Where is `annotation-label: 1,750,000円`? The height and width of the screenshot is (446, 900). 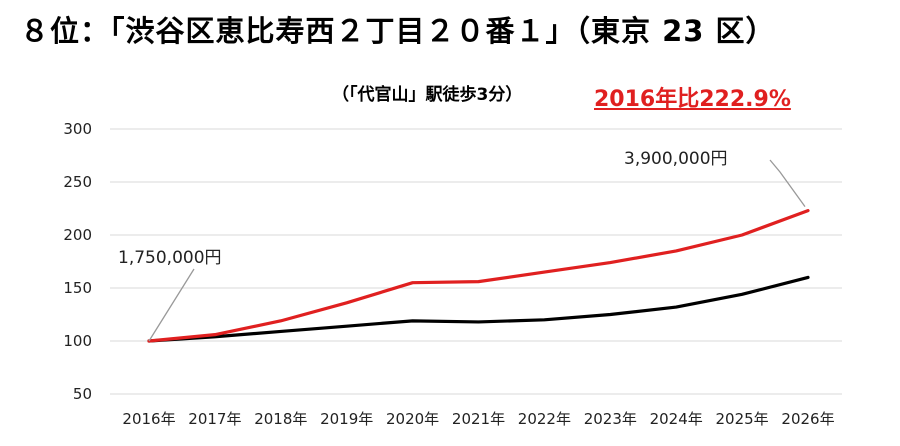
annotation-label: 1,750,000円 is located at coordinates (170, 258).